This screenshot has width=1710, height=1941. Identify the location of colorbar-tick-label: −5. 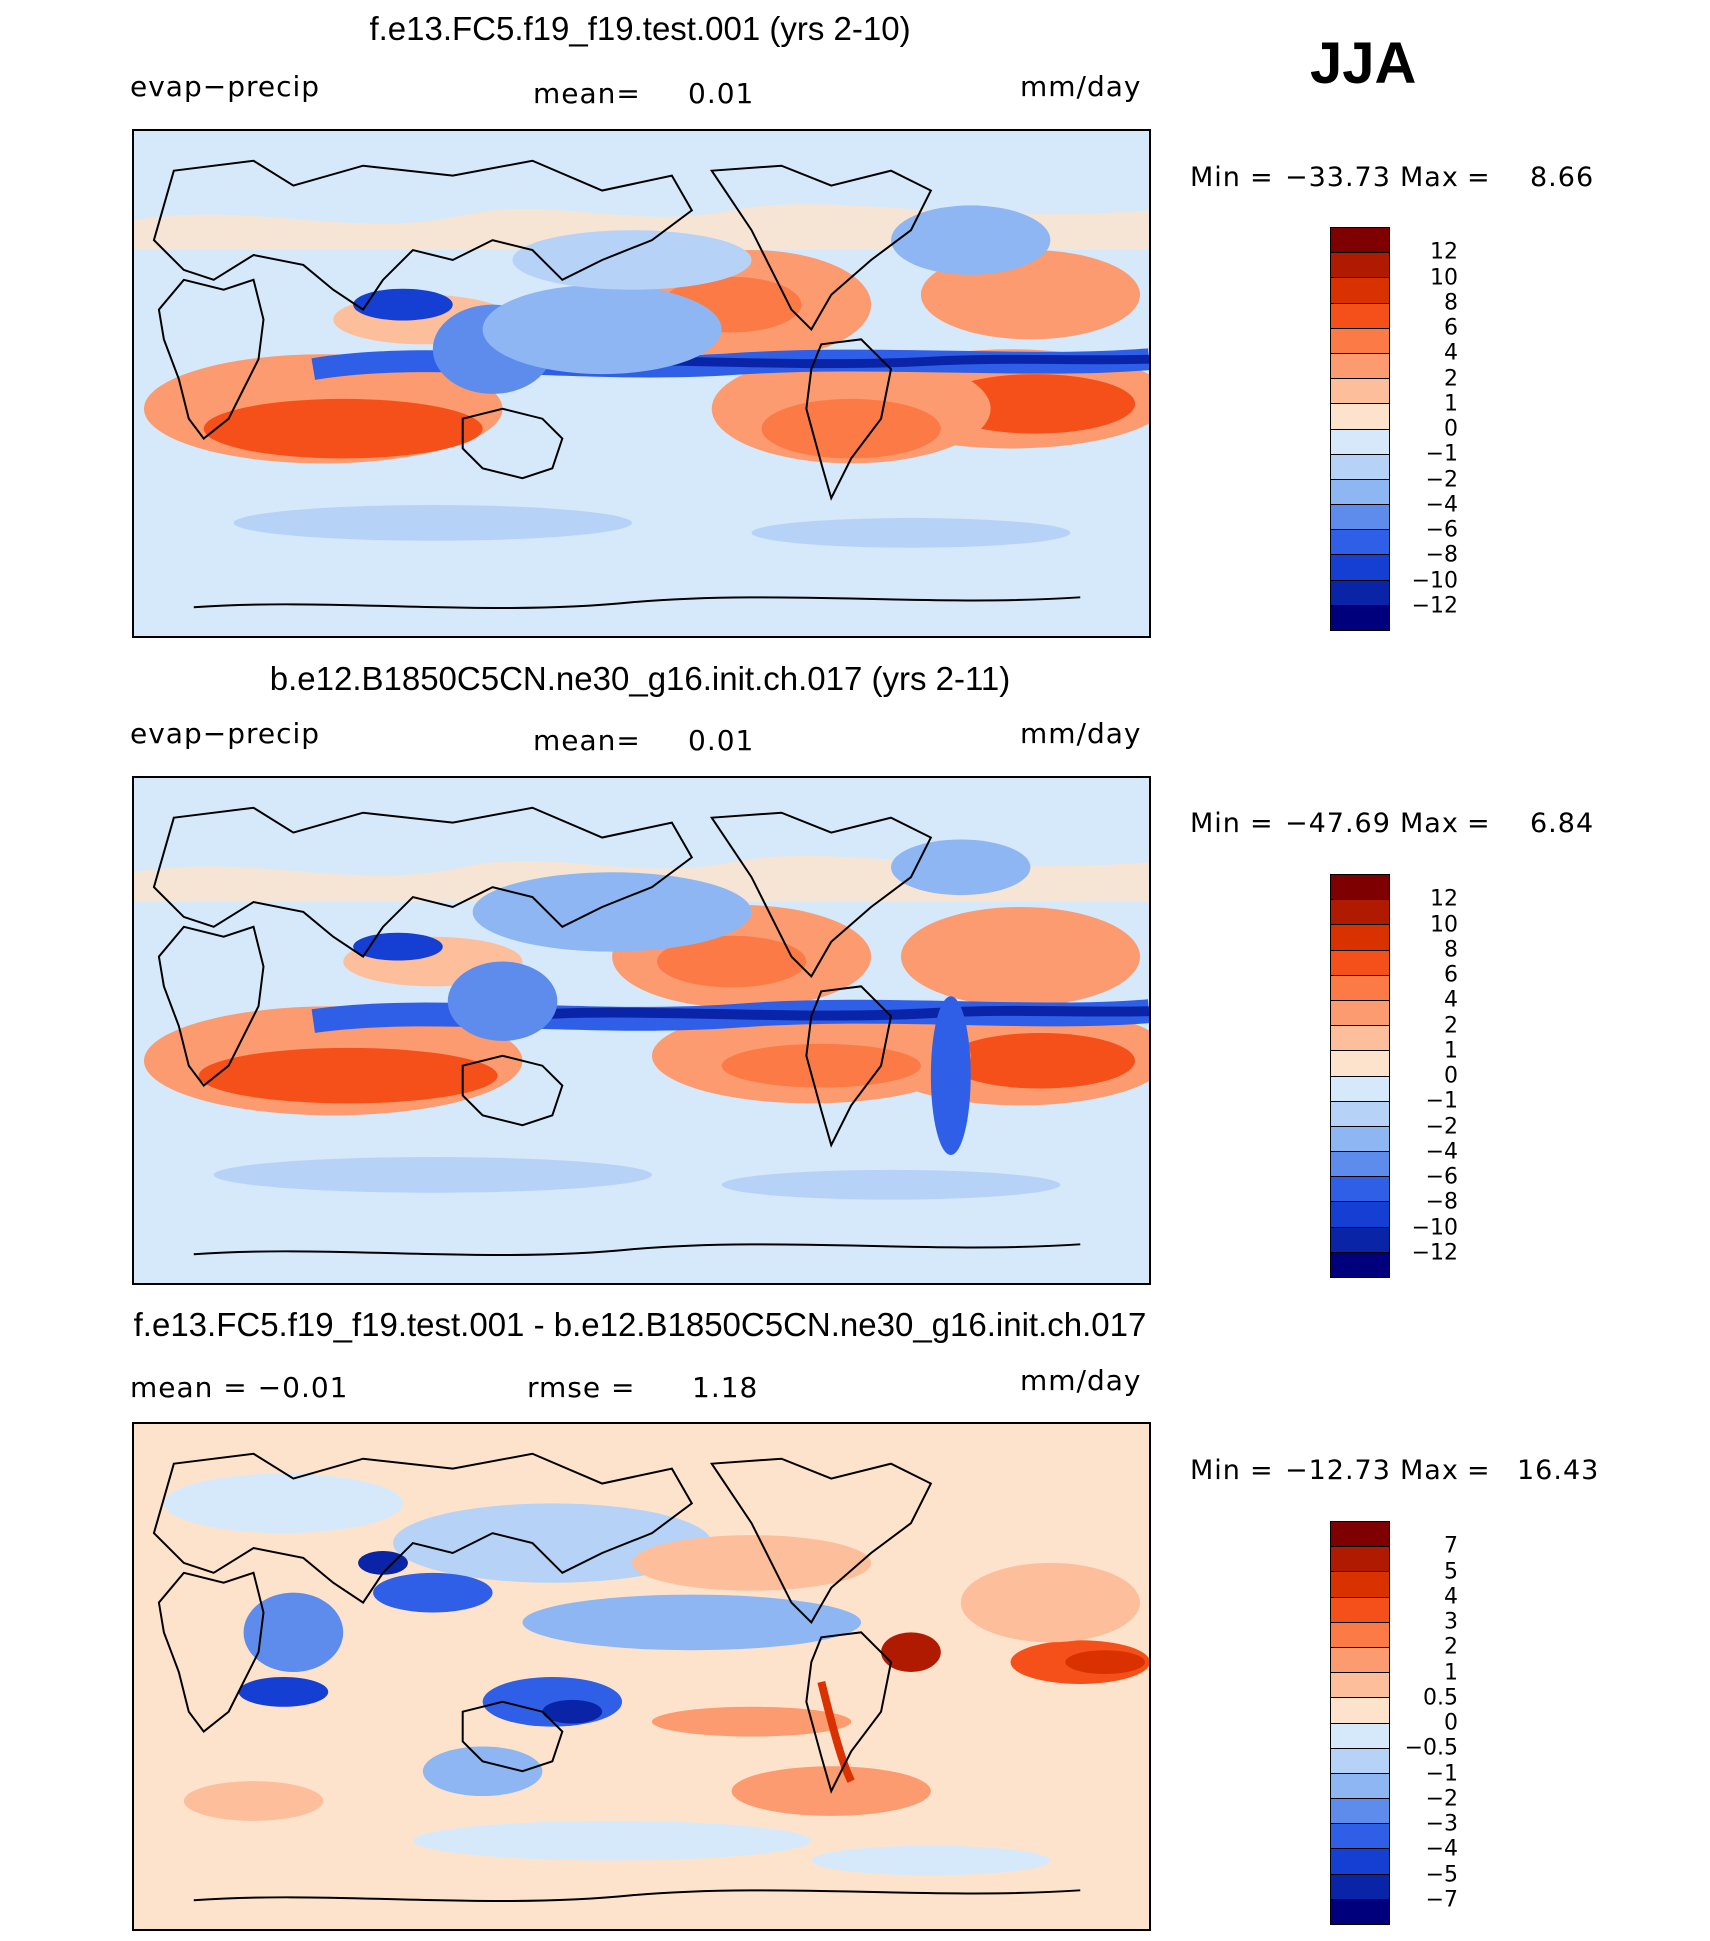
(1441, 1874).